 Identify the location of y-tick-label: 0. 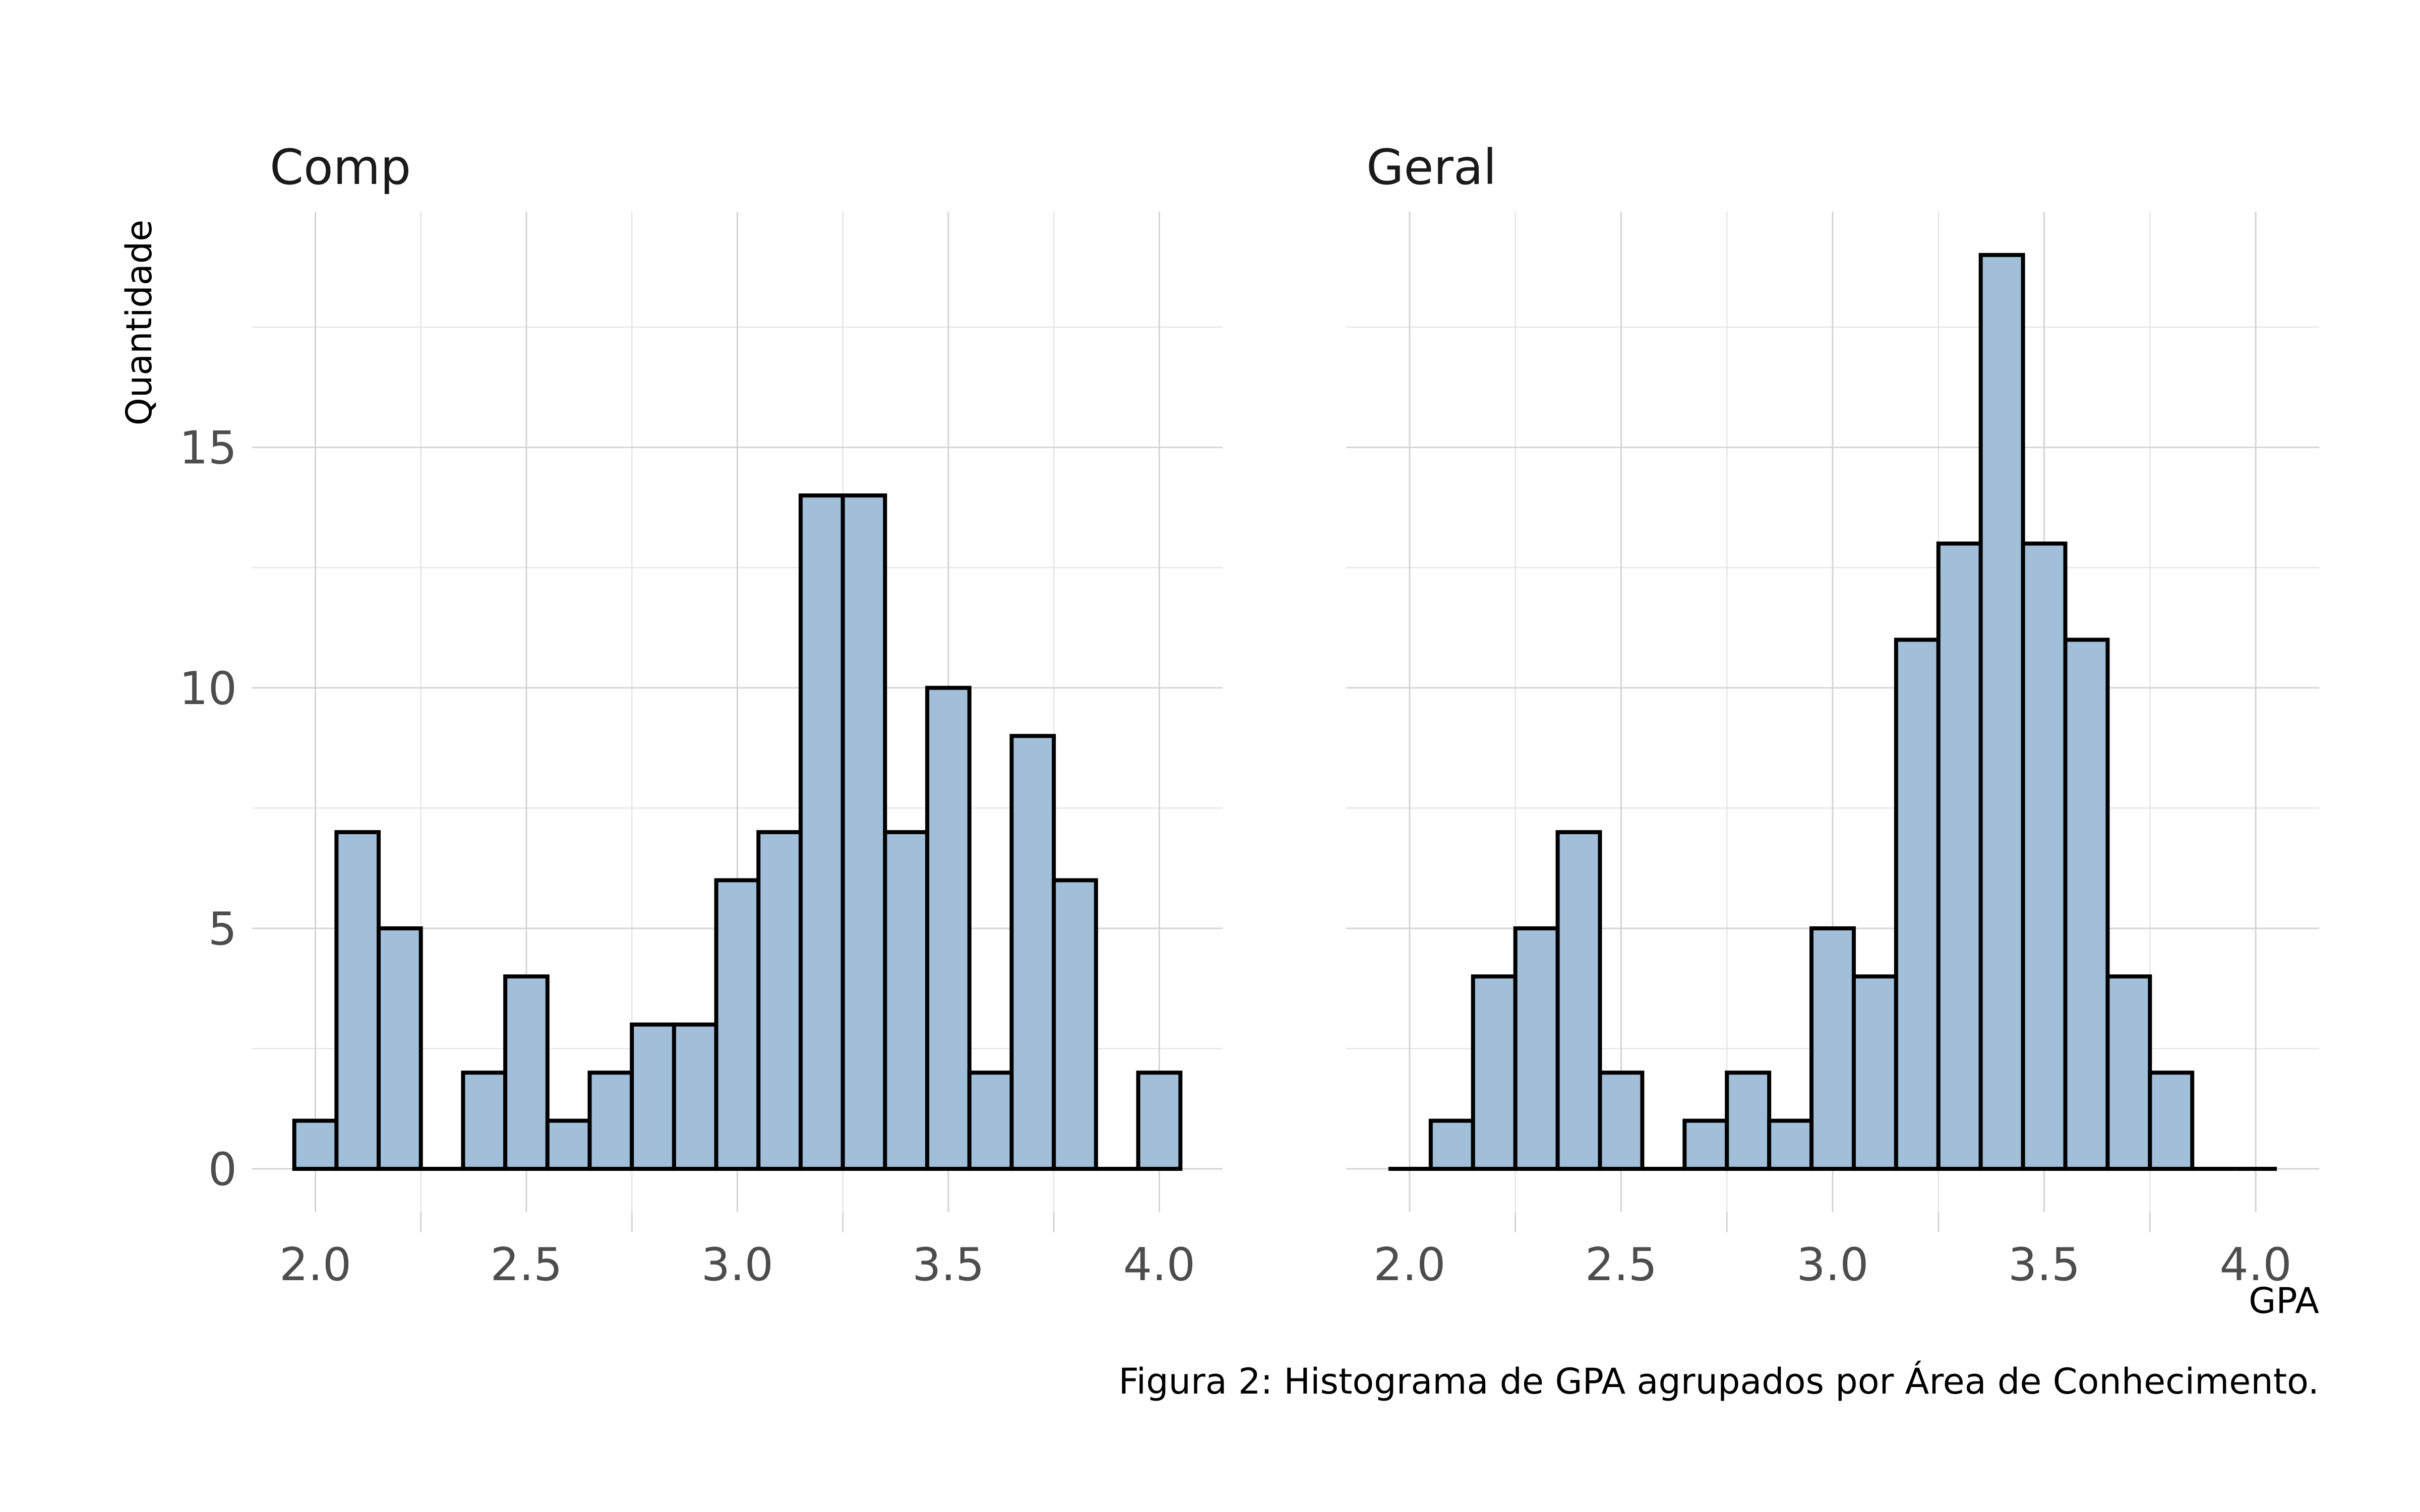
(222, 1169).